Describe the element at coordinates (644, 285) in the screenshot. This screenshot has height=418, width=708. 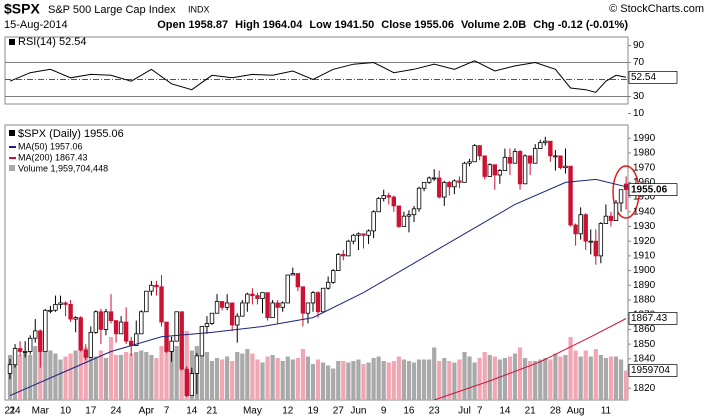
I see `price-tick-label: 1890` at that location.